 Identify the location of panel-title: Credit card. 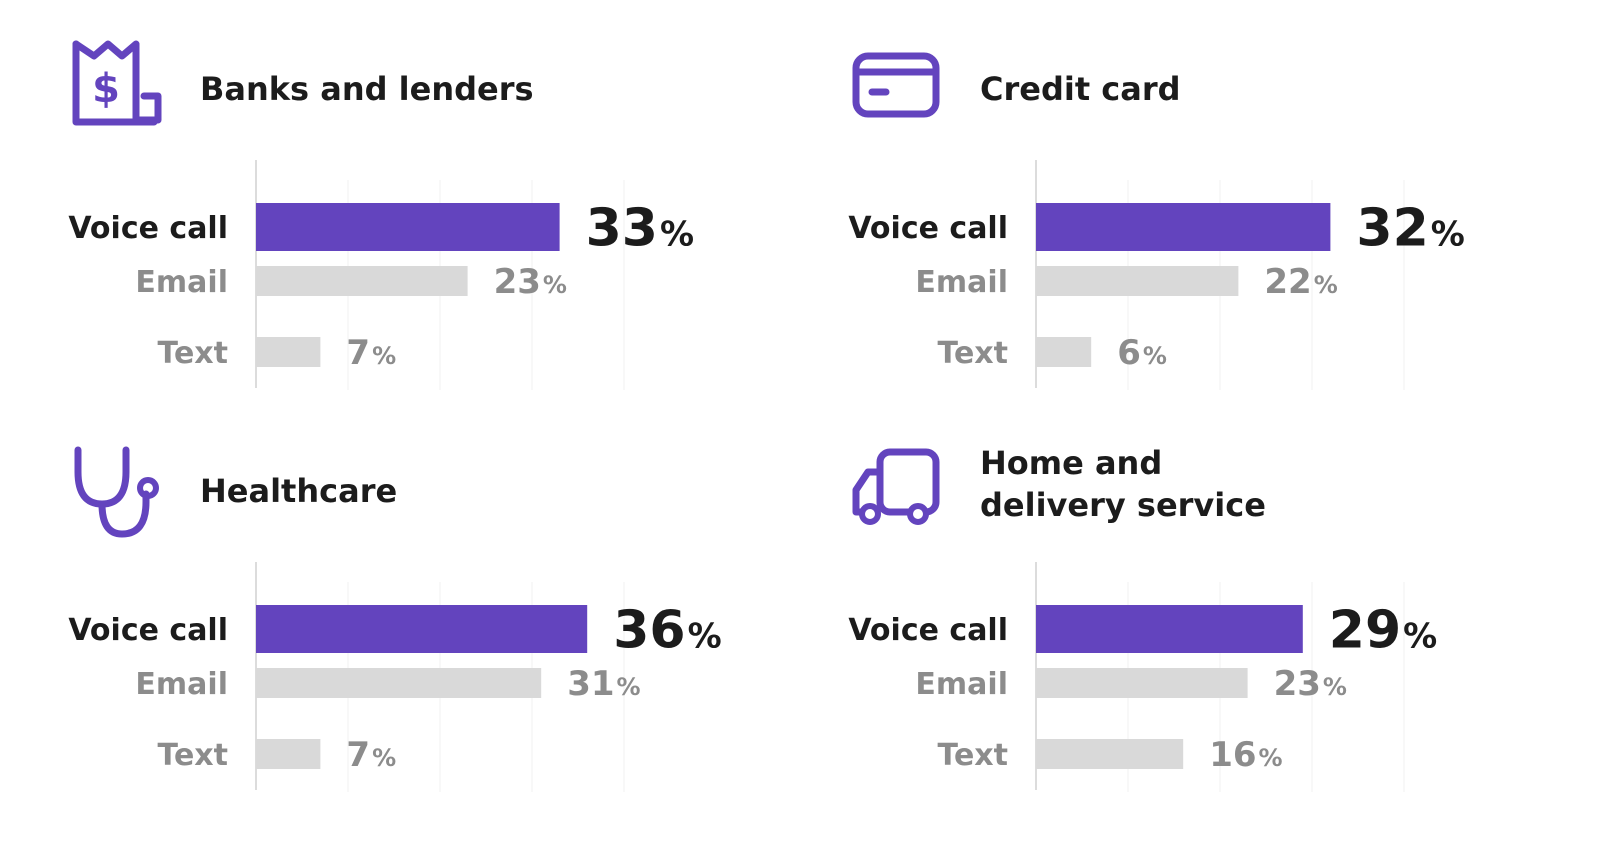
(1080, 89).